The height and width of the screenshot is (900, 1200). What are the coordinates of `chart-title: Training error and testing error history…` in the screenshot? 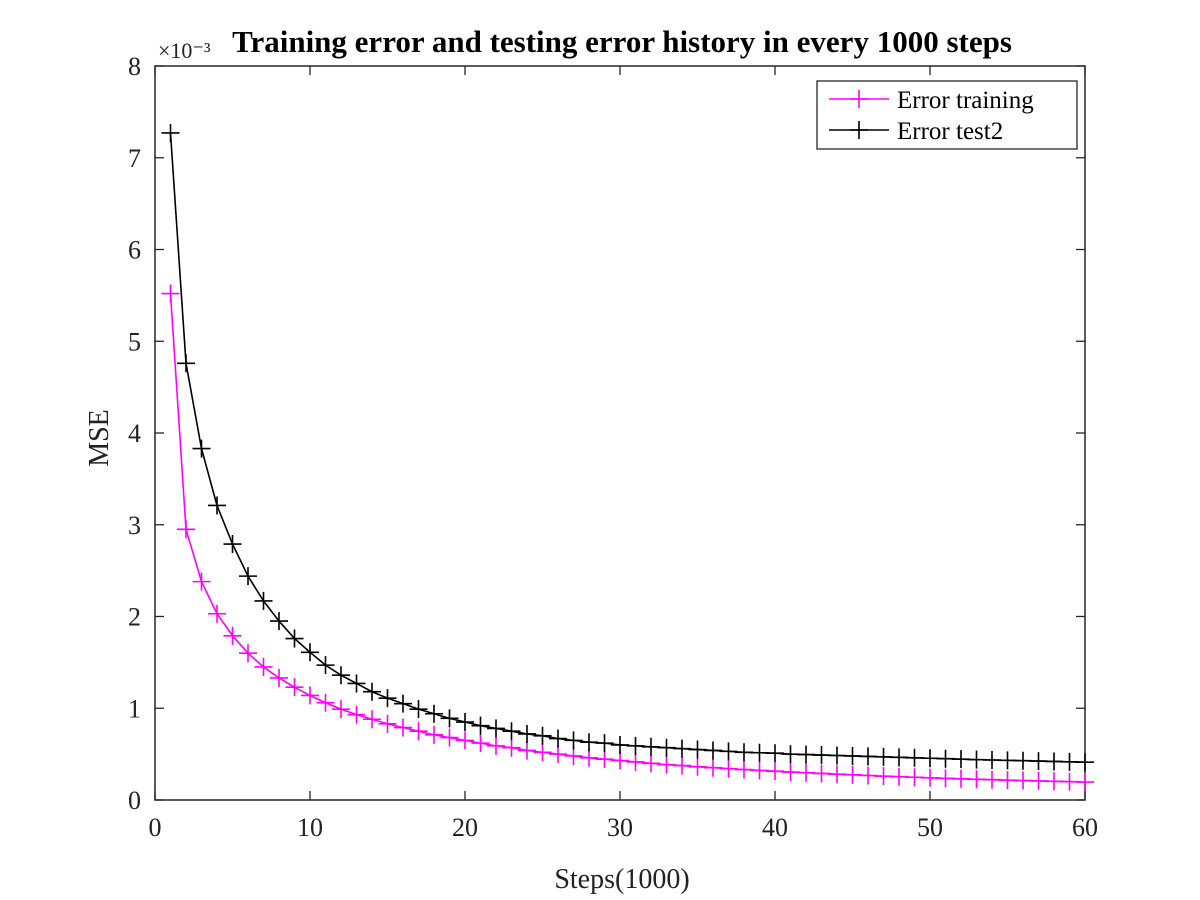 It's located at (622, 41).